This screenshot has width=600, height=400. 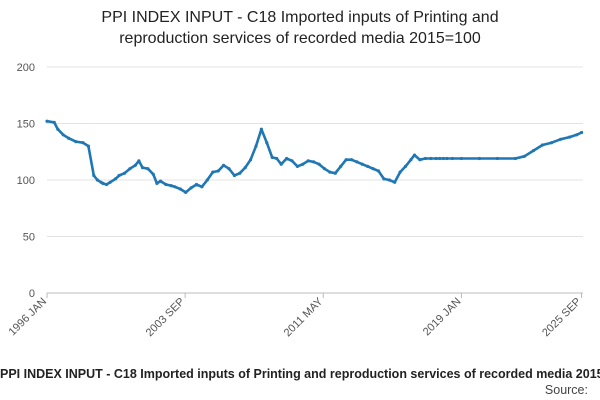 I want to click on x-axis-ticks: 1996 JAN 2003 SEP 2011 MAY 2019 JAN 2025 SEP, so click(x=295, y=316).